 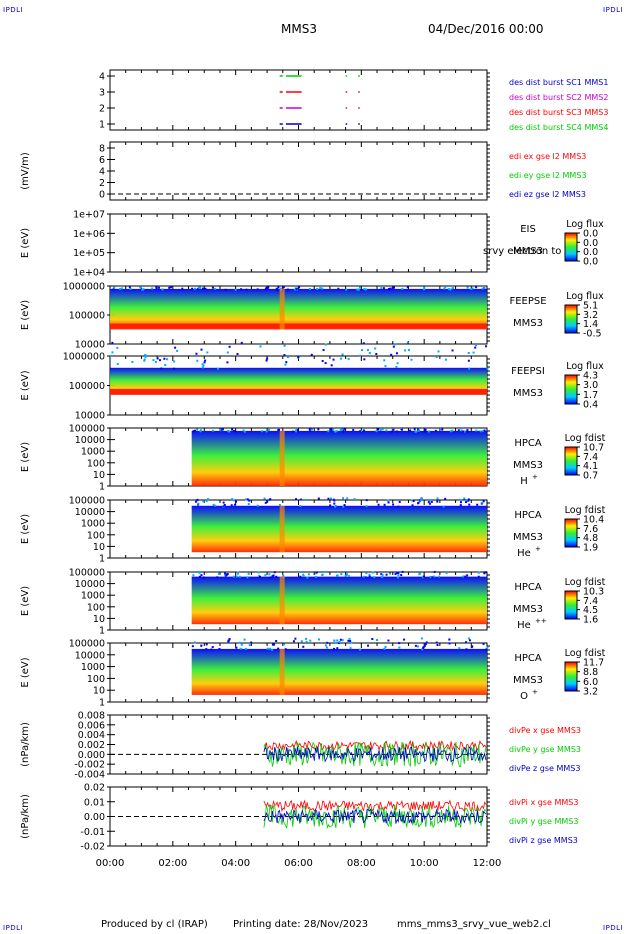 What do you see at coordinates (535, 692) in the screenshot?
I see `species-charge-label: +` at bounding box center [535, 692].